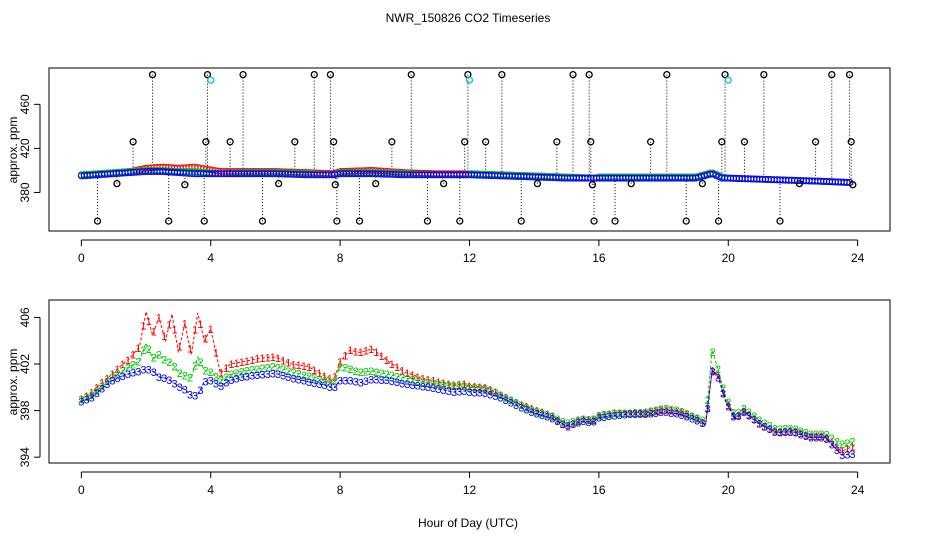  Describe the element at coordinates (13, 382) in the screenshot. I see `bottom-y-axis-label: approx. ppm` at that location.